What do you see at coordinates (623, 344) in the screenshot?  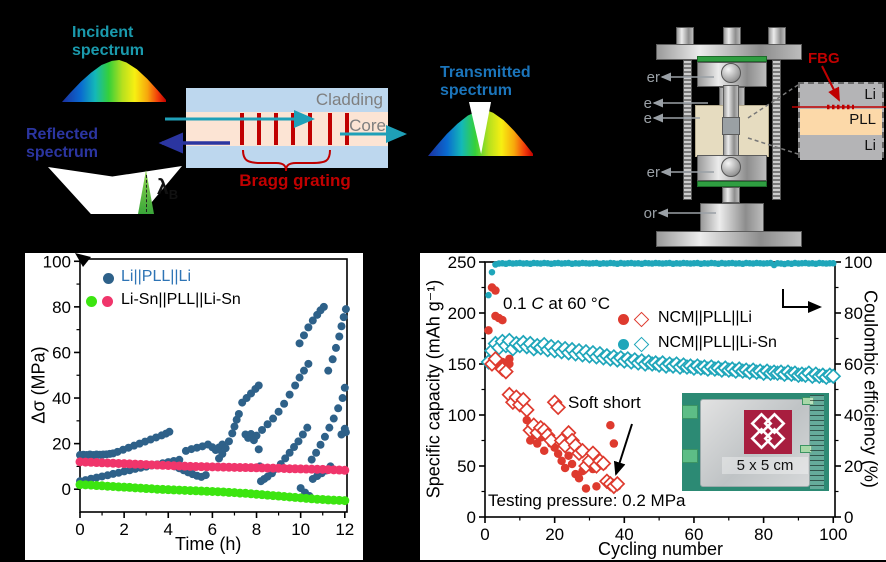 I see `legend-marker-teal-circle` at bounding box center [623, 344].